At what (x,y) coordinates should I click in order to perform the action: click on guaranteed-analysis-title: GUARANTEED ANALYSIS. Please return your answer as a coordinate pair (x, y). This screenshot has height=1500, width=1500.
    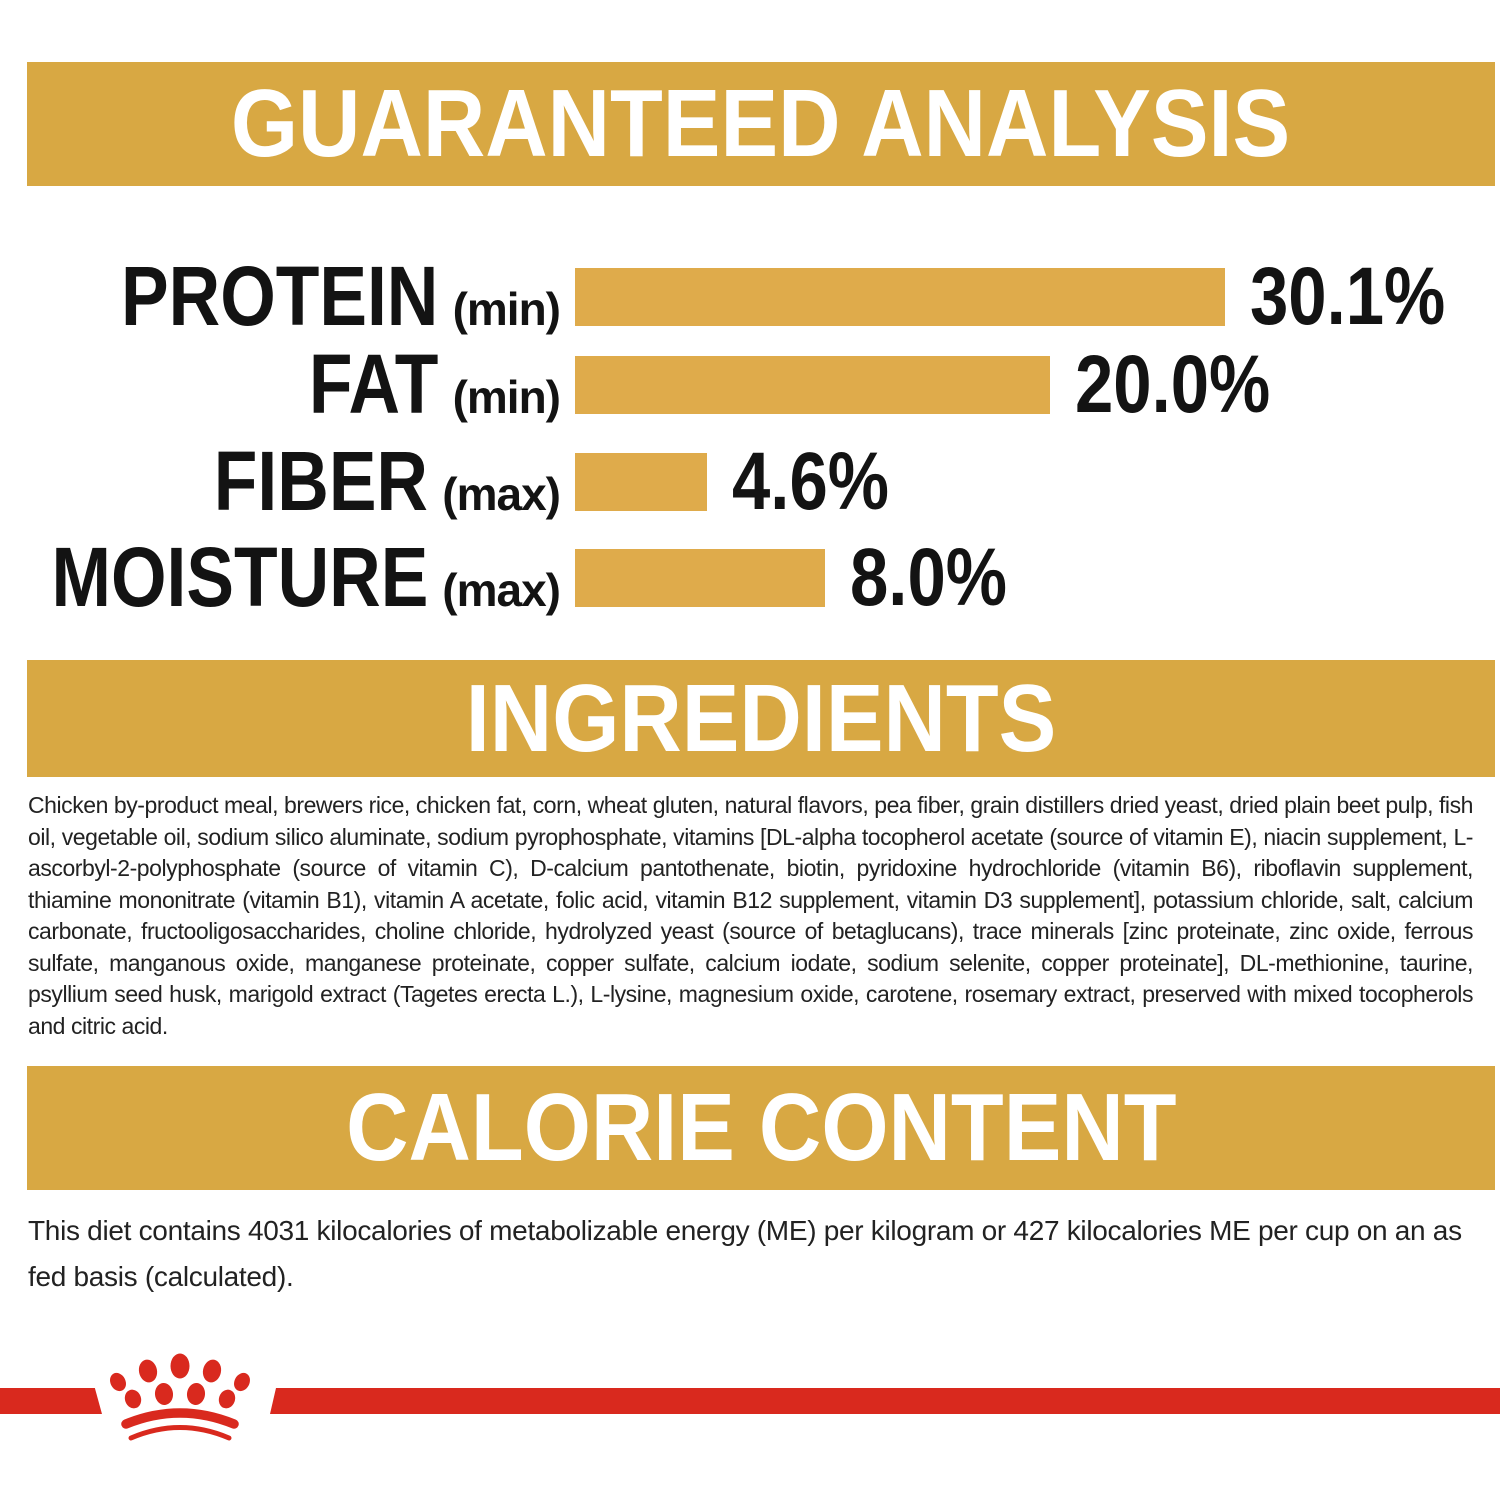
    Looking at the image, I should click on (761, 123).